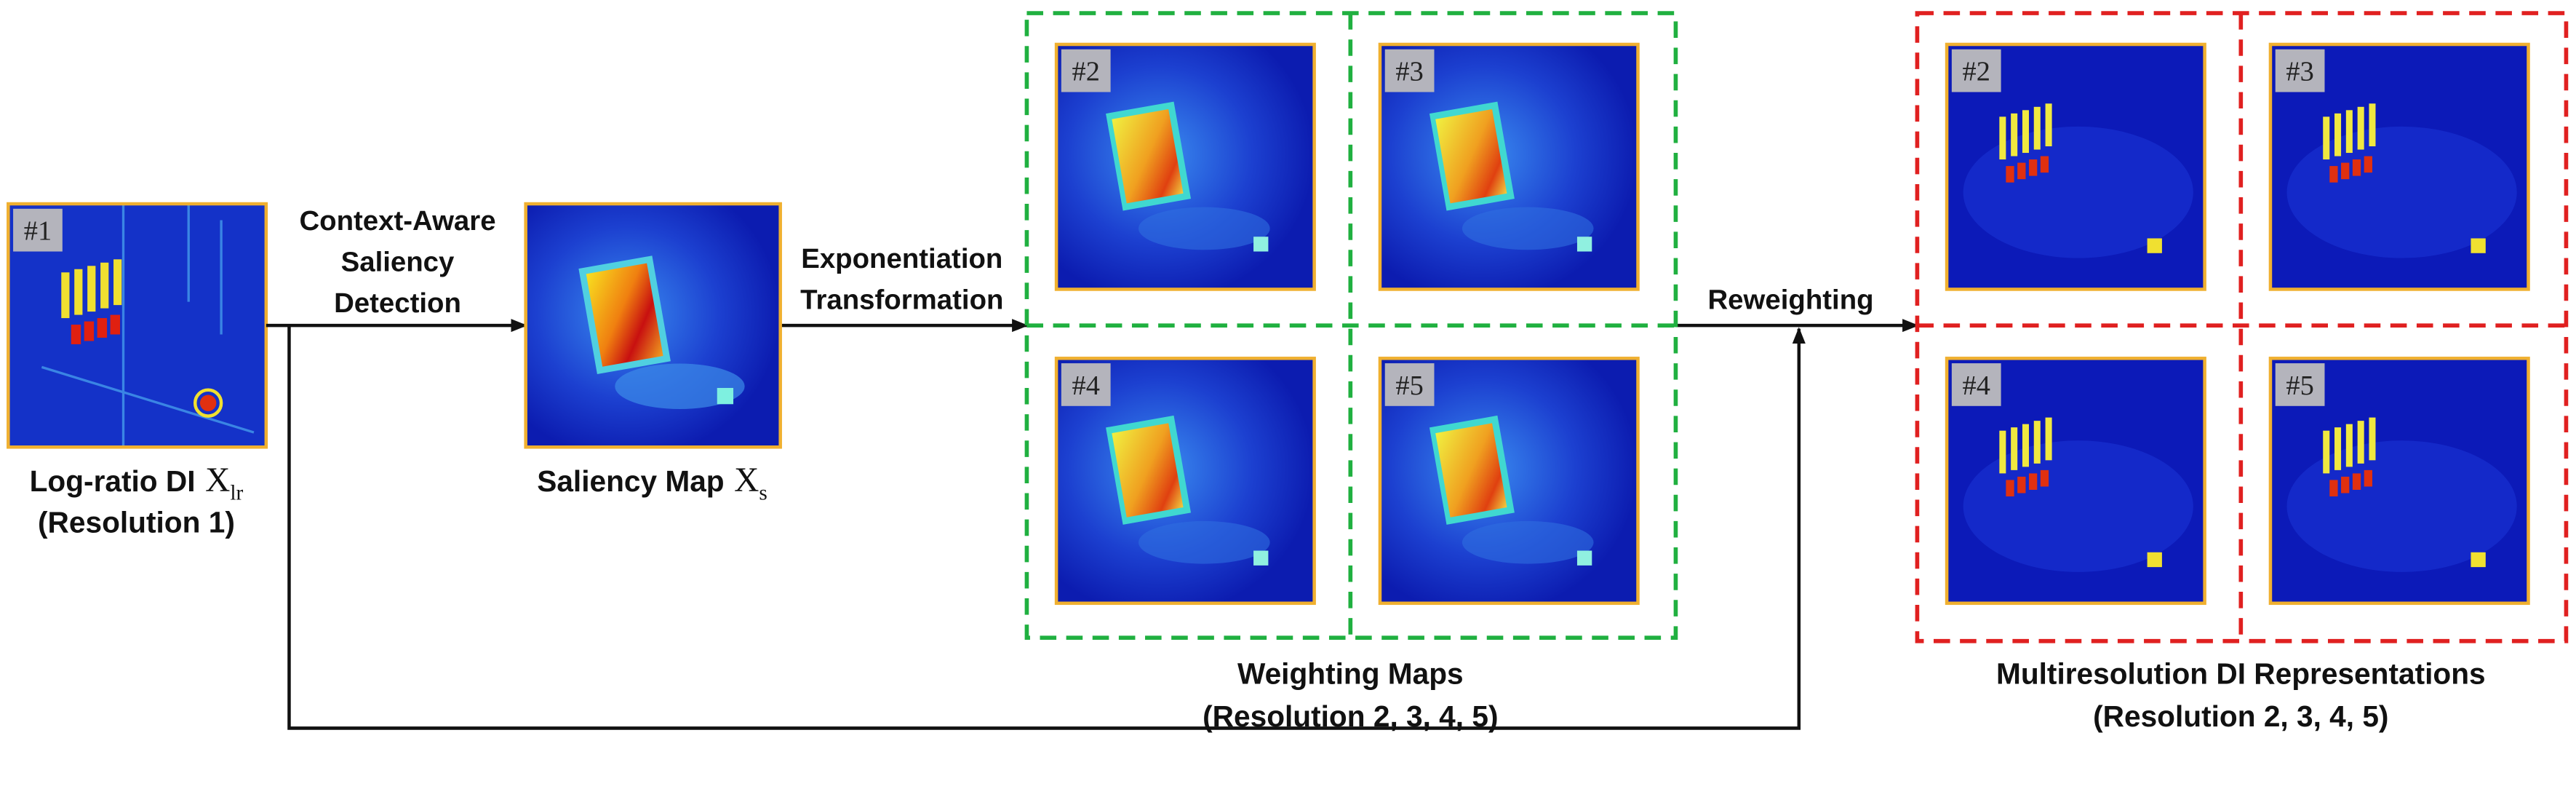 The width and height of the screenshot is (2576, 789). Describe the element at coordinates (397, 303) in the screenshot. I see `step-label: Detection` at that location.